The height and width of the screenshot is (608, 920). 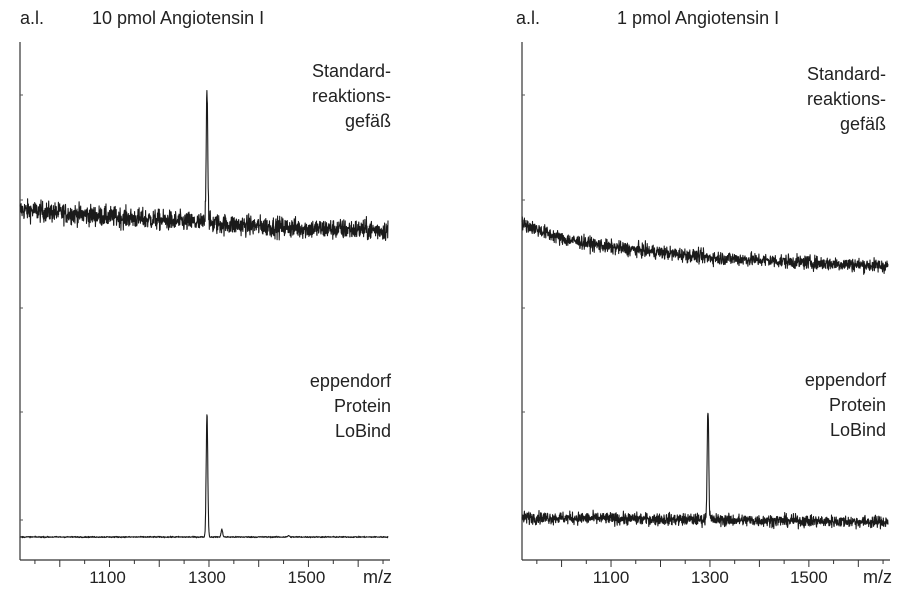 What do you see at coordinates (528, 18) in the screenshot?
I see `y-axis-label-right: a.l.` at bounding box center [528, 18].